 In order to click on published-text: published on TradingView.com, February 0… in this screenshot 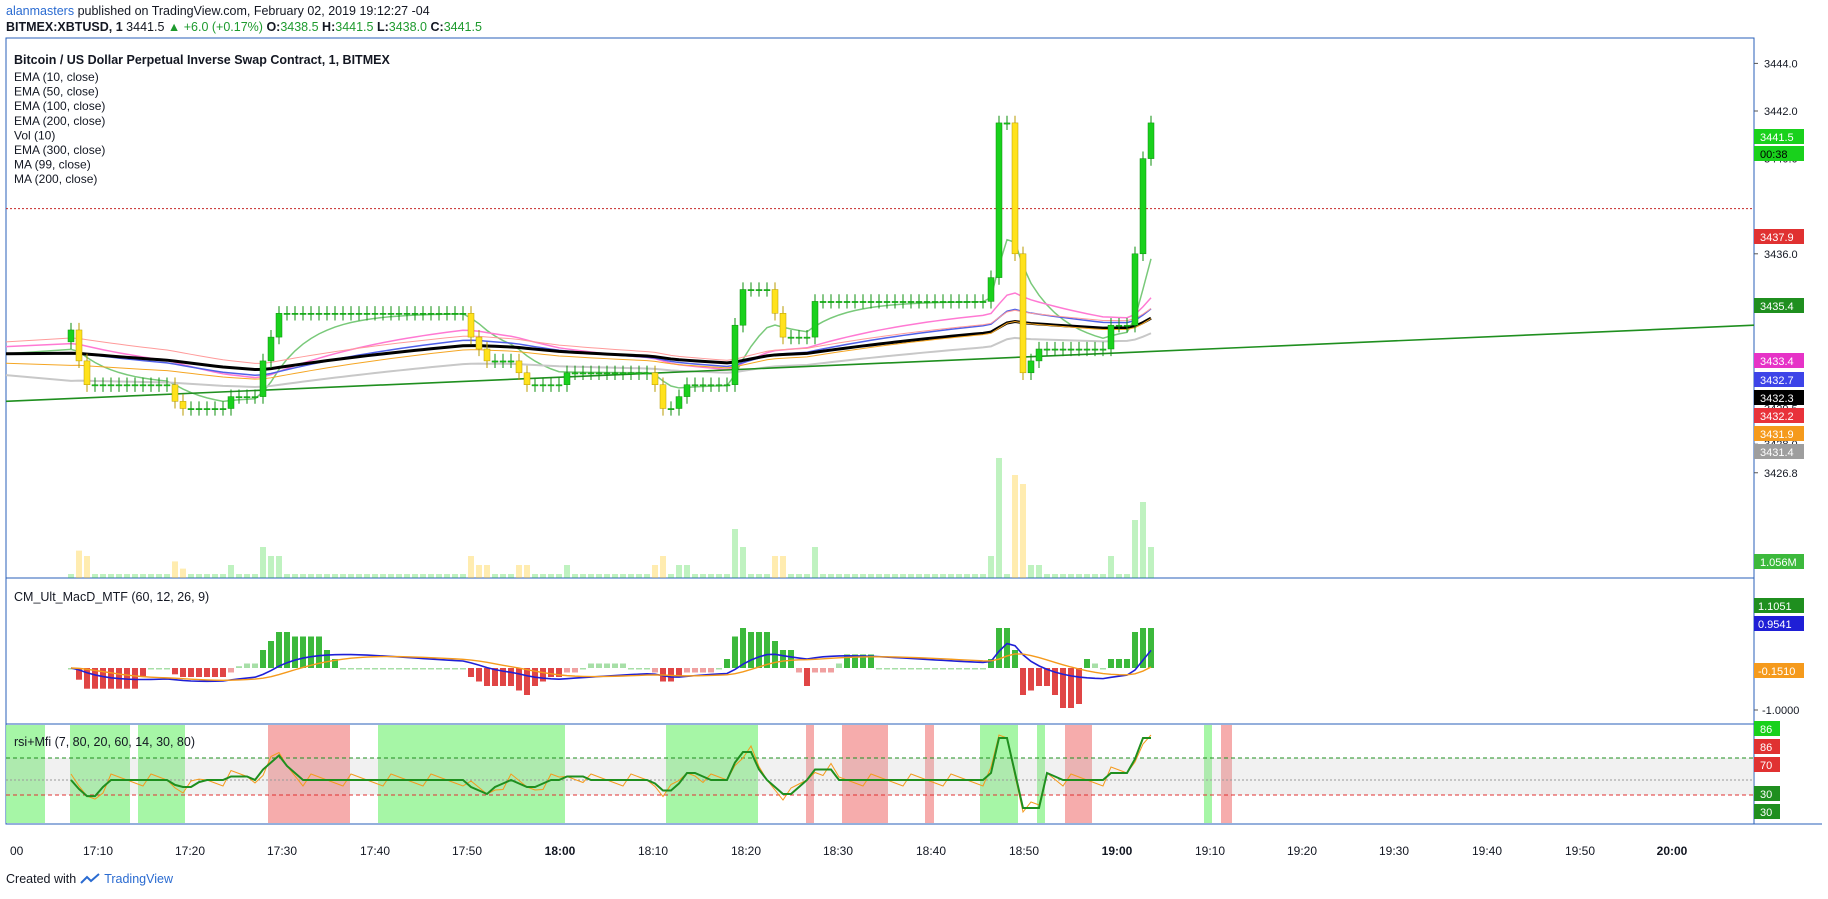, I will do `click(253, 11)`.